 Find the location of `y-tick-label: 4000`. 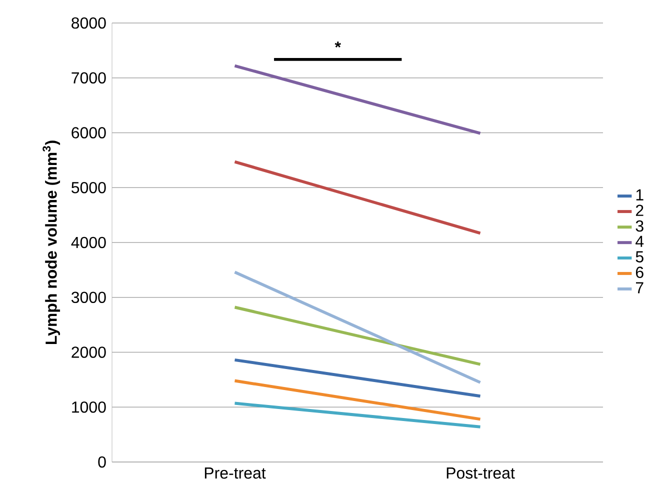

y-tick-label: 4000 is located at coordinates (88, 242).